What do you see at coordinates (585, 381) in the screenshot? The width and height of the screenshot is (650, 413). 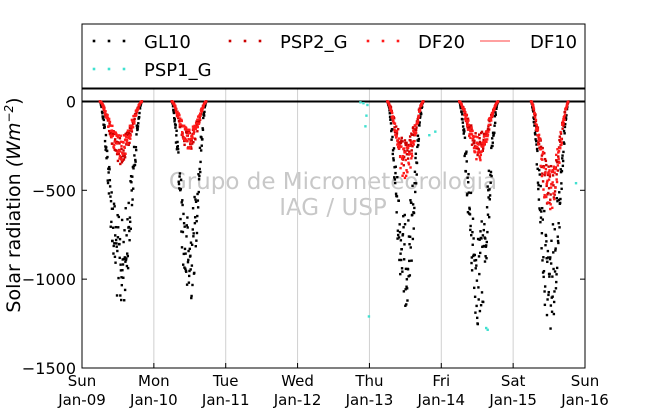 I see `x-tick-day-label: Sun` at bounding box center [585, 381].